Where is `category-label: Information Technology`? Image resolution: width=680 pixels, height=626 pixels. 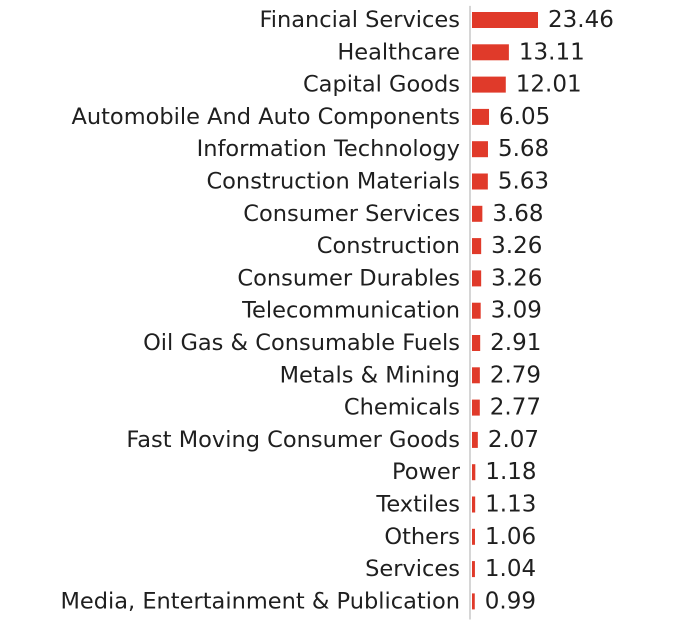 category-label: Information Technology is located at coordinates (328, 149).